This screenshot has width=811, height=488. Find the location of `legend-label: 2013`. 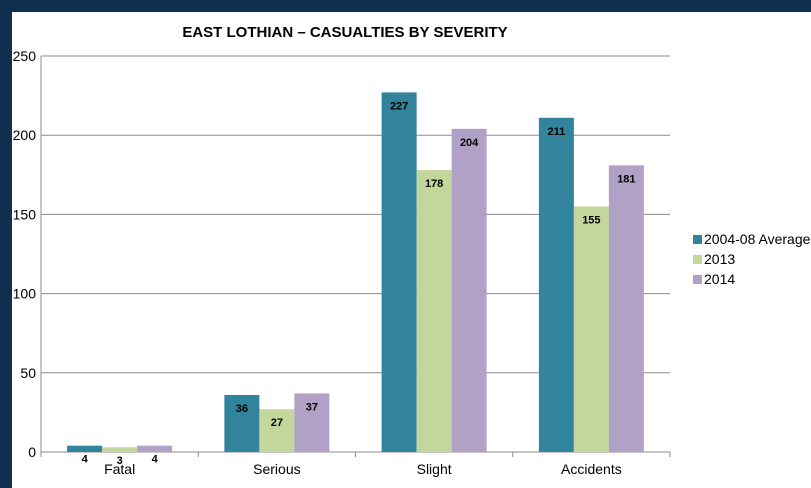

legend-label: 2013 is located at coordinates (719, 259).